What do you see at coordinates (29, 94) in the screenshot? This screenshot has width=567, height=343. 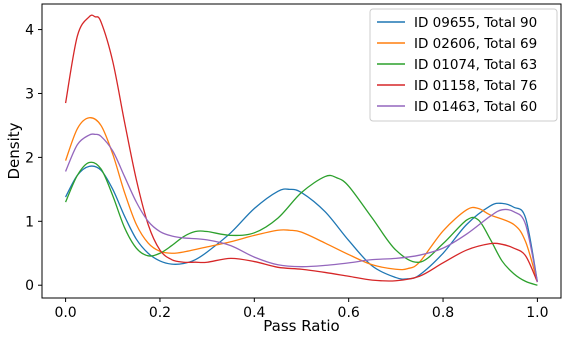 I see `y-tick-label: 3` at bounding box center [29, 94].